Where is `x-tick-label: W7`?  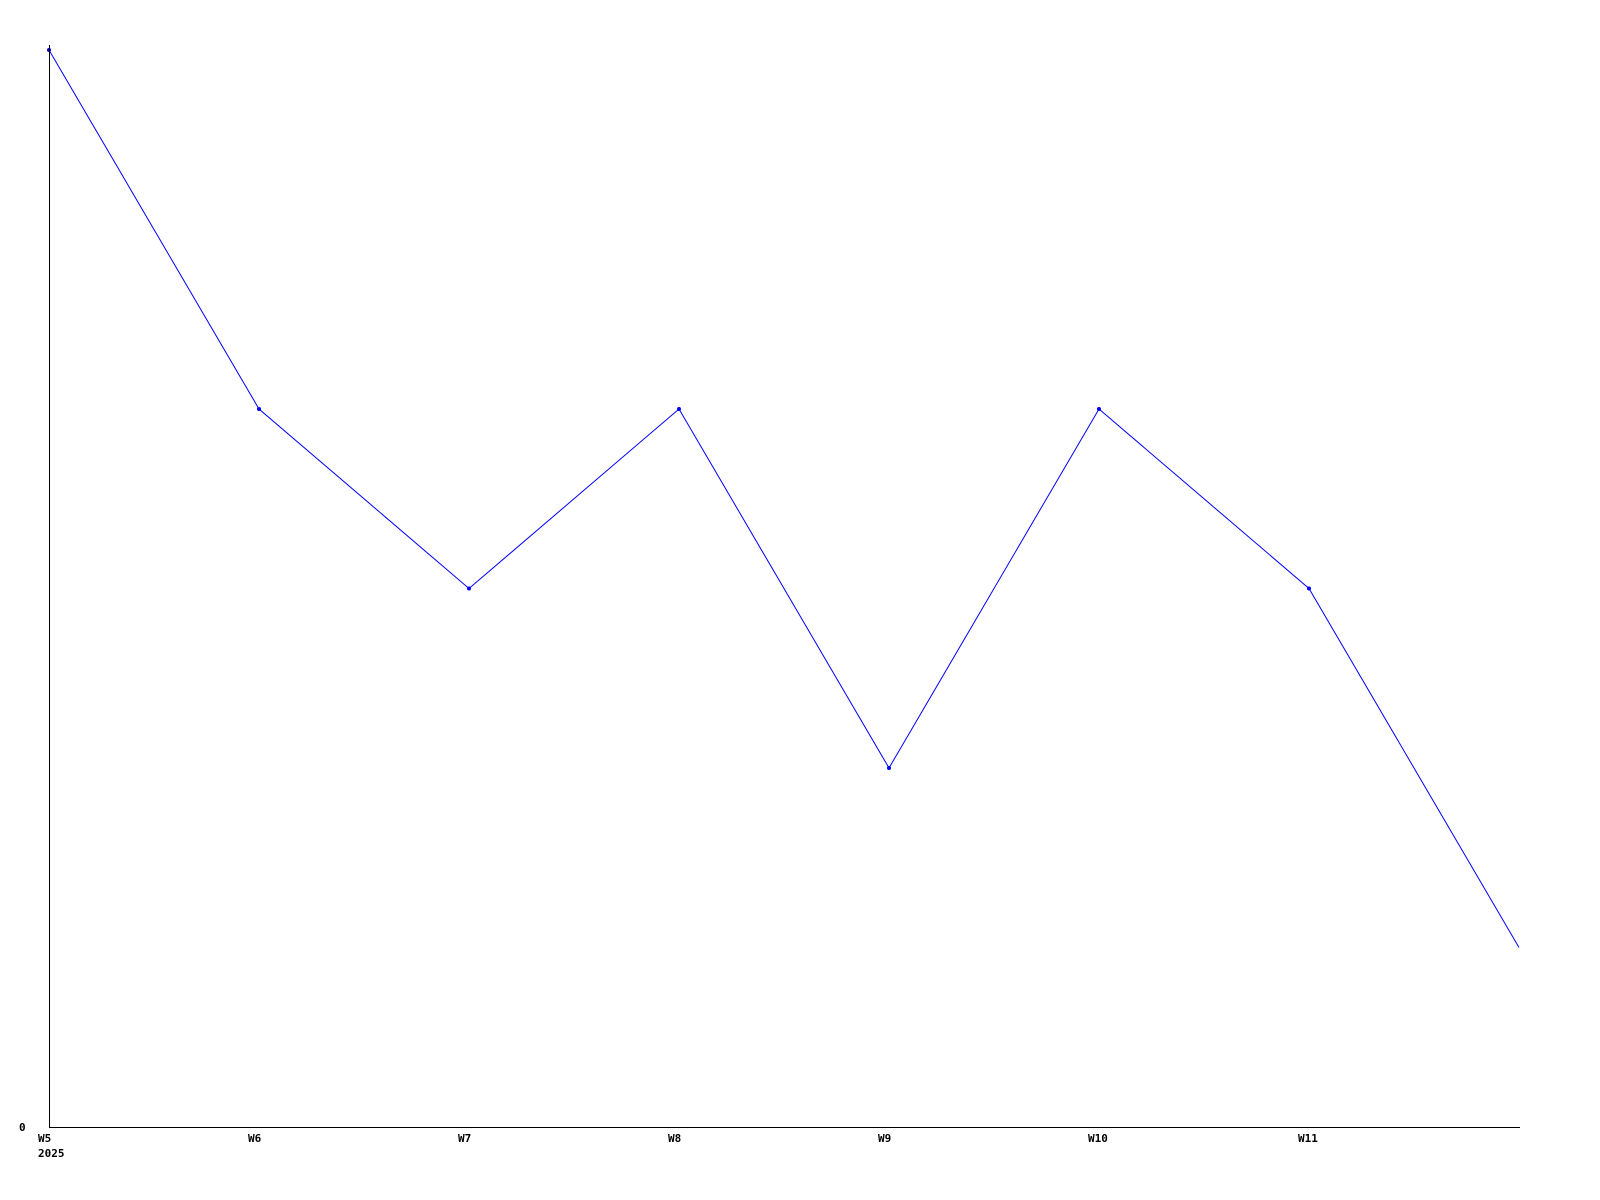 x-tick-label: W7 is located at coordinates (464, 1138).